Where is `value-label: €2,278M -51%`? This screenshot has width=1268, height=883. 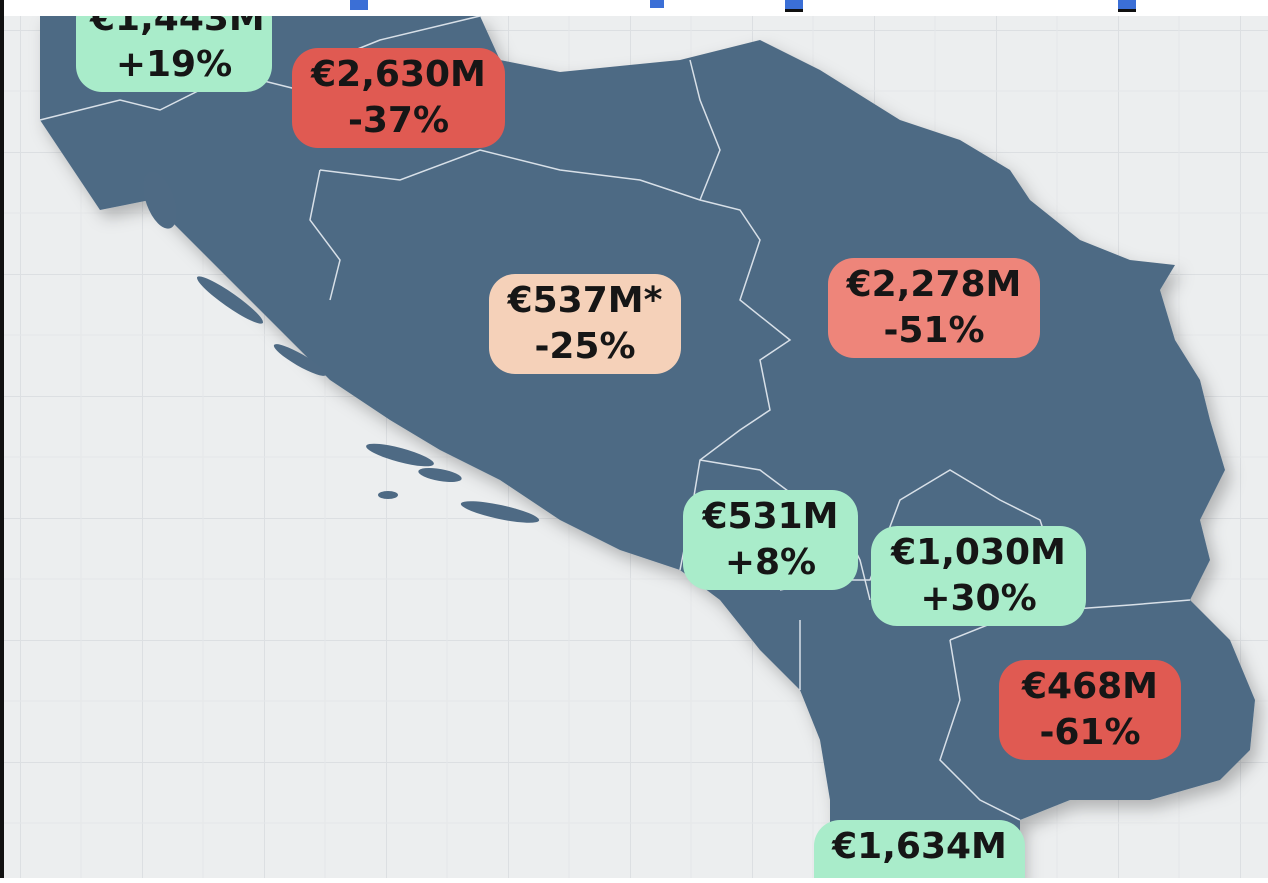 value-label: €2,278M -51% is located at coordinates (934, 308).